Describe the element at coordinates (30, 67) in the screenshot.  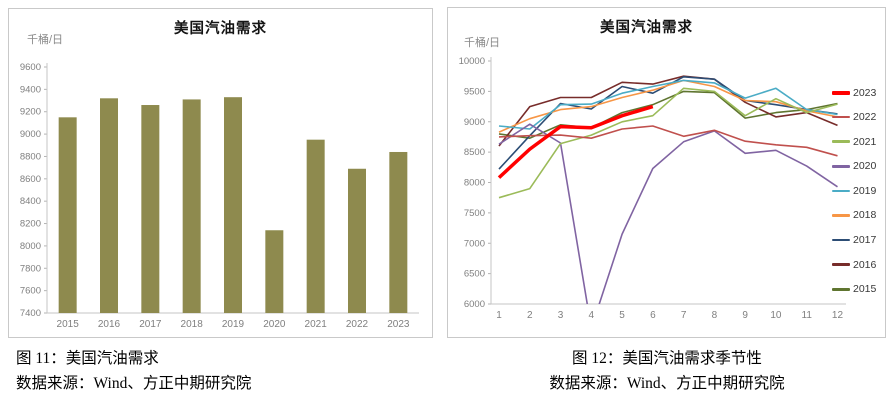
I see `y-tick-label: 9600` at that location.